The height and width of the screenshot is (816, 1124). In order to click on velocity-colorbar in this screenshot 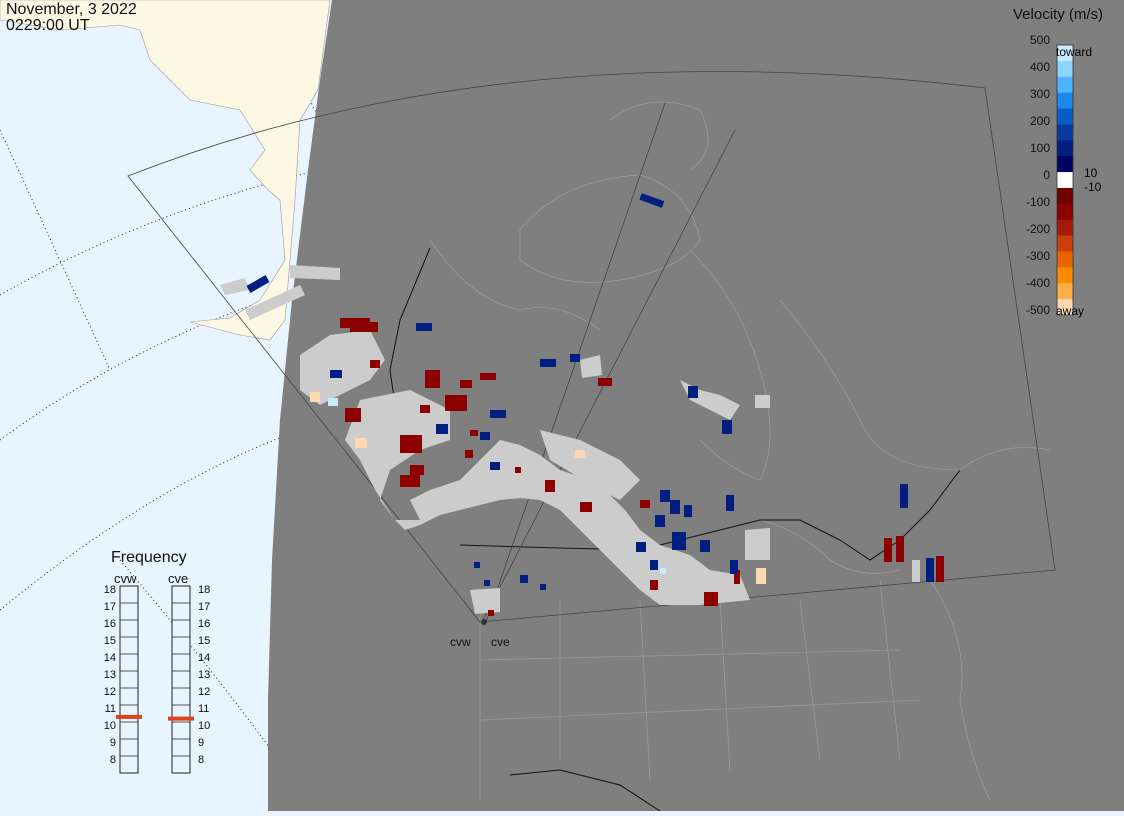, I will do `click(1065, 180)`.